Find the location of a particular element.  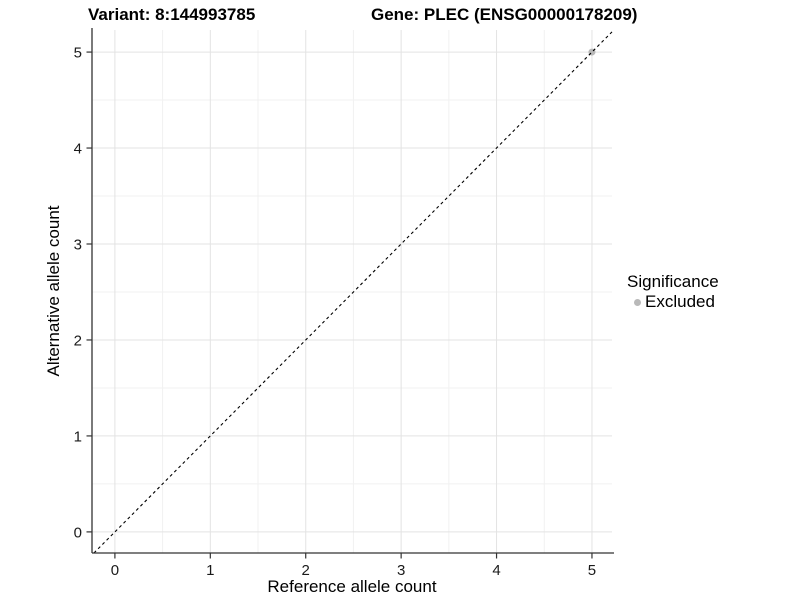

plot-title-variant: Variant: 8:144993785 is located at coordinates (172, 14).